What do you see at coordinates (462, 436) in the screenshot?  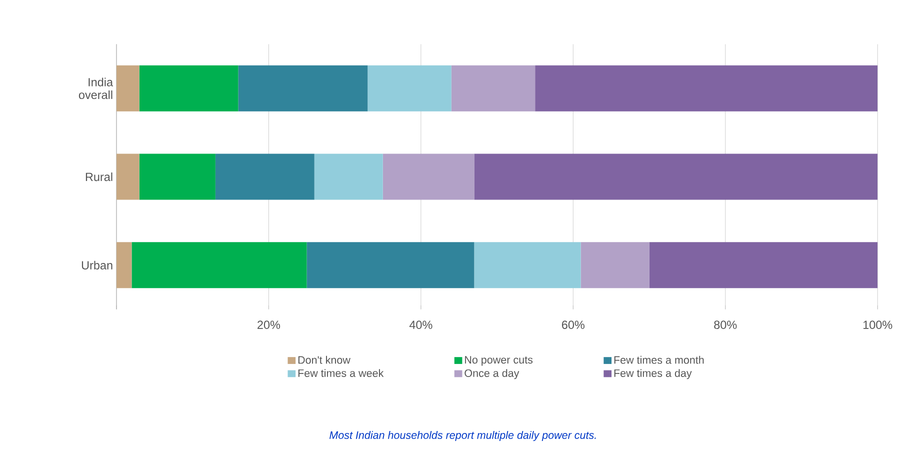 I see `text: Most Indian households report multiple daily power cuts.` at bounding box center [462, 436].